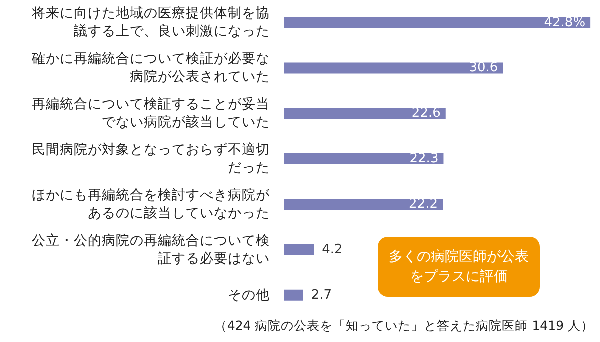 Image resolution: width=600 pixels, height=342 pixels. I want to click on callout-box: 多くの病院医師が公表をプラスに評価, so click(459, 267).